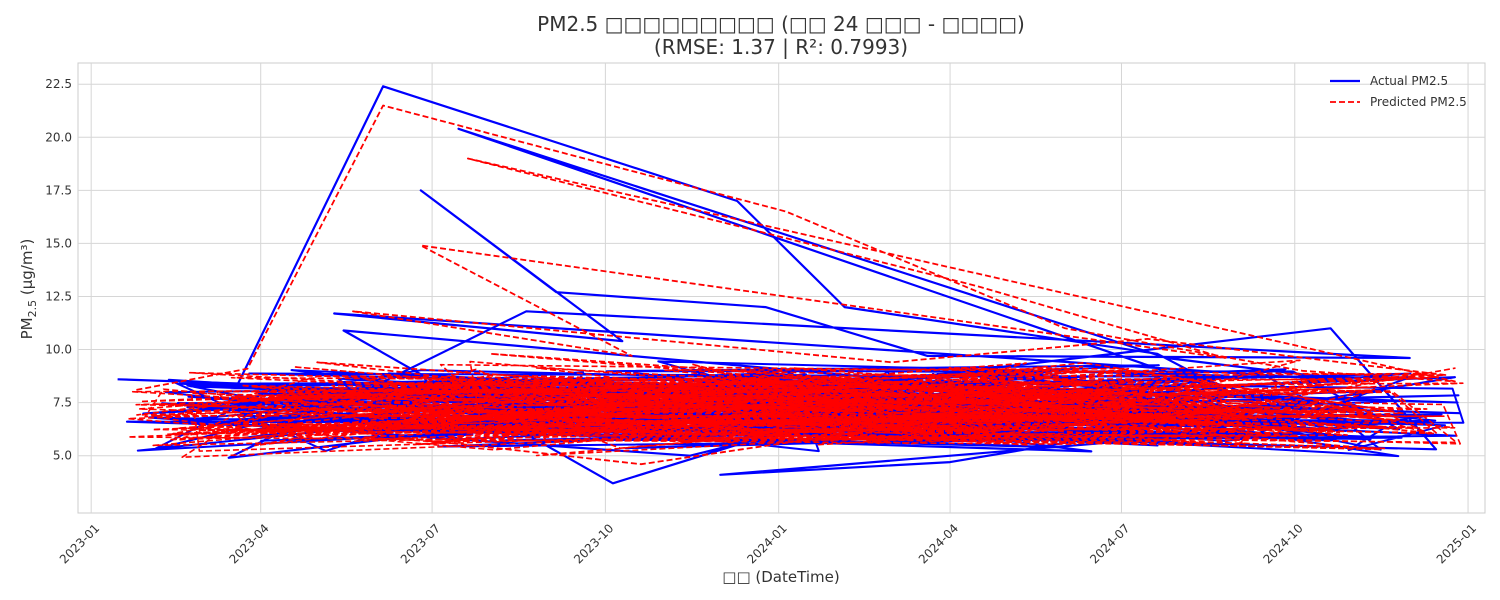  Describe the element at coordinates (781, 24) in the screenshot. I see `chart-title-line-1: PM2.5 □□□□□□□□□ (□□ 24 □□□ - □□□□)` at that location.